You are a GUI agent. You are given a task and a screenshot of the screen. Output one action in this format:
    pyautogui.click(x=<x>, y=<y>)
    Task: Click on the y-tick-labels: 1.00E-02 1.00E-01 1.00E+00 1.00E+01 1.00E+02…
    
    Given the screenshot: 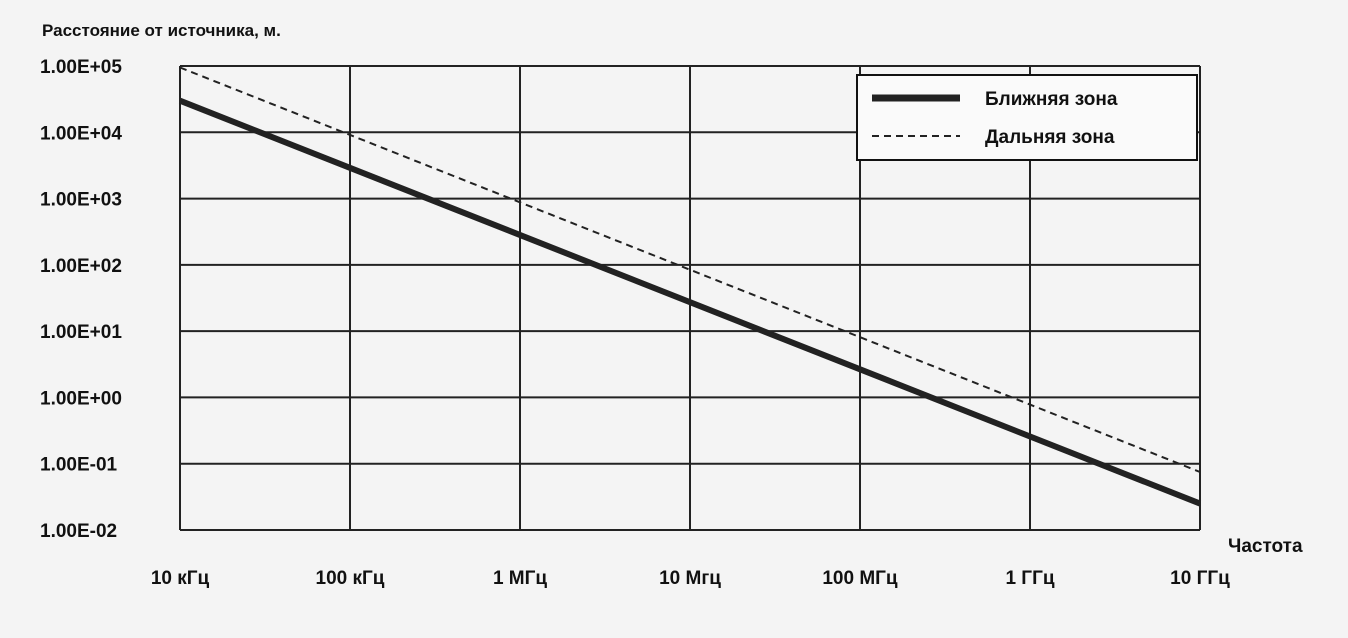 What is the action you would take?
    pyautogui.click(x=81, y=299)
    